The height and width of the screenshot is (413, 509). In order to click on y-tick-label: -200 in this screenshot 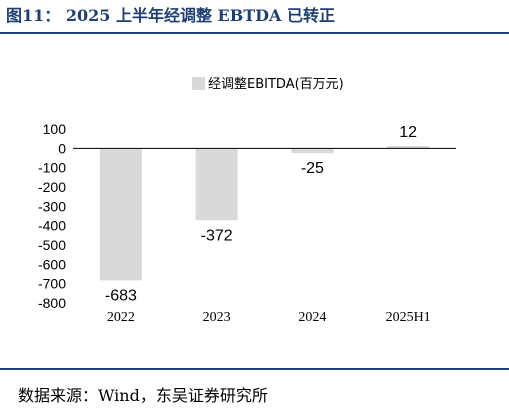, I will do `click(52, 187)`.